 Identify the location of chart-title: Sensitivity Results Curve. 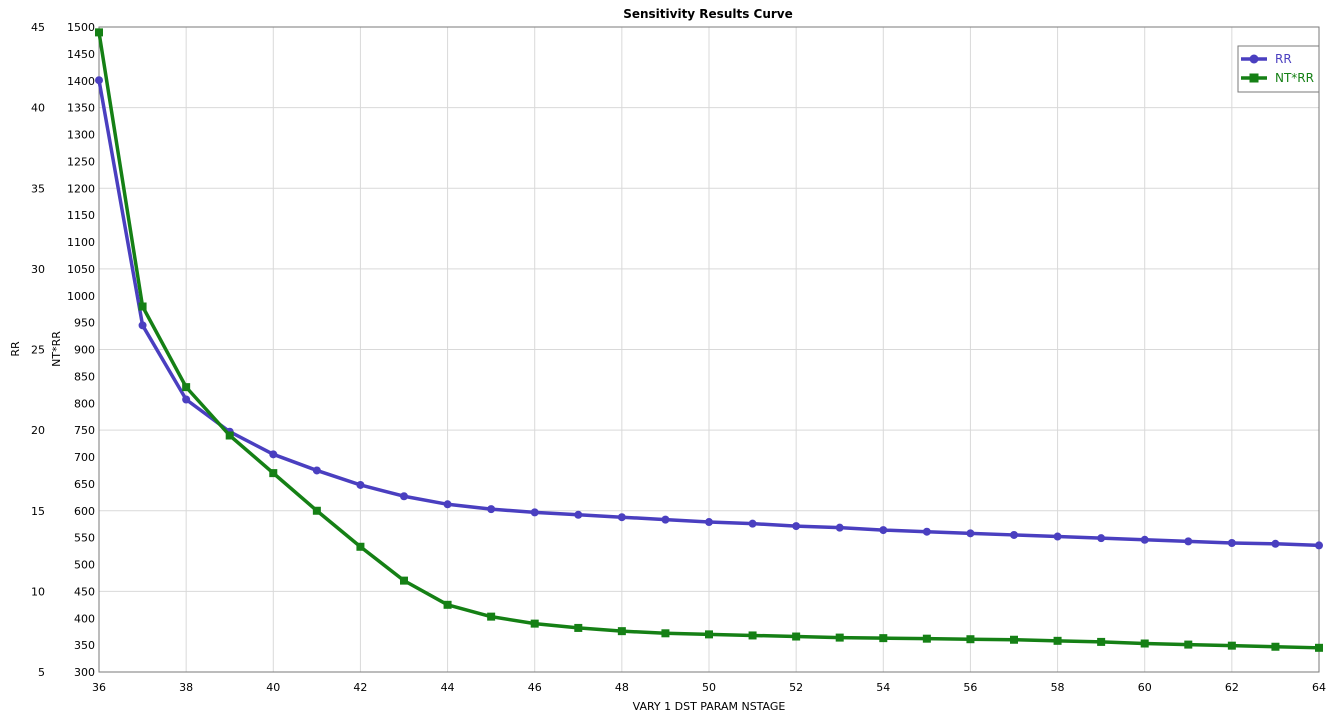
(708, 14).